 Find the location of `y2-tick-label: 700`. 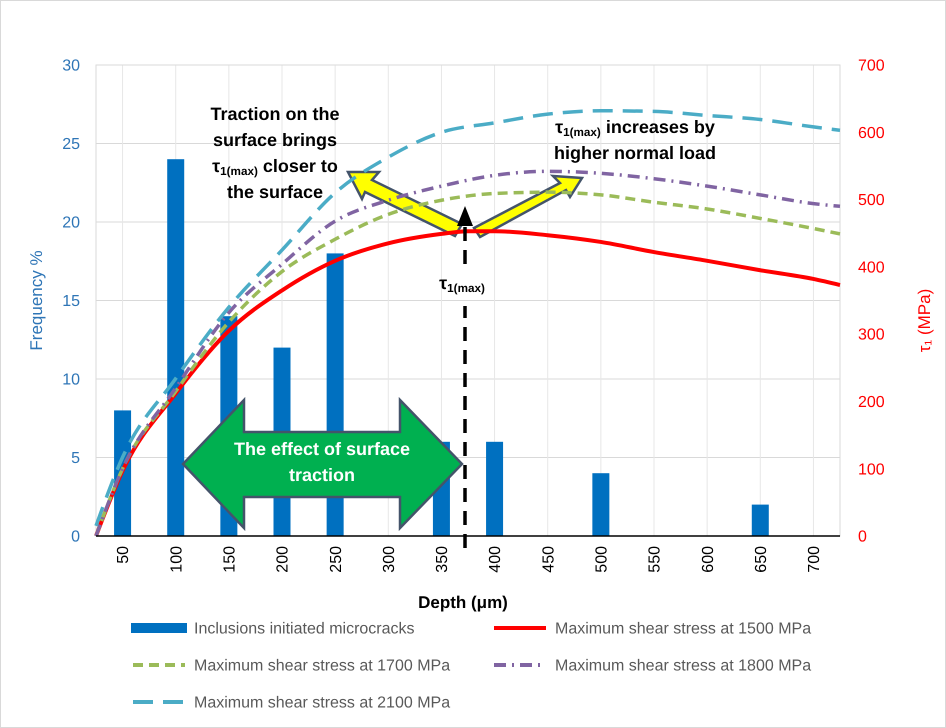

y2-tick-label: 700 is located at coordinates (871, 66).